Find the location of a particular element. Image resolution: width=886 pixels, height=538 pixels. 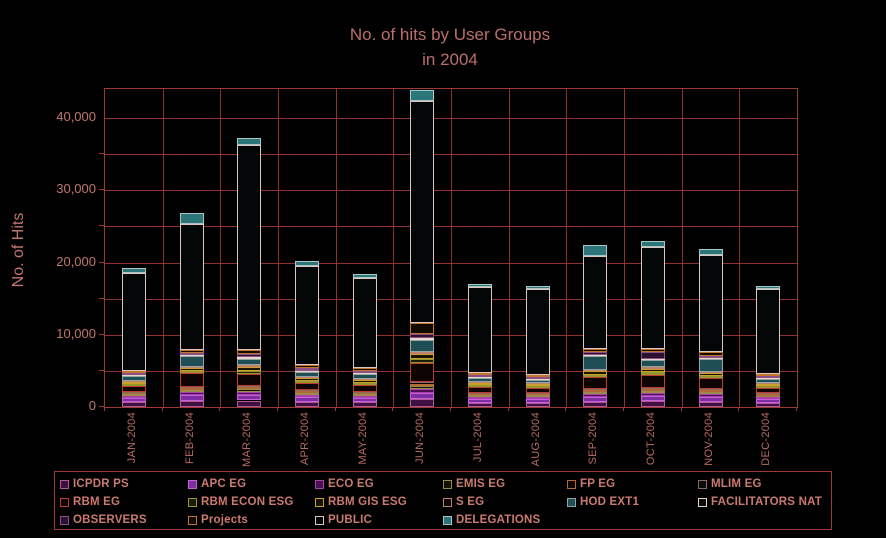

legend-item: PUBLIC is located at coordinates (379, 520).